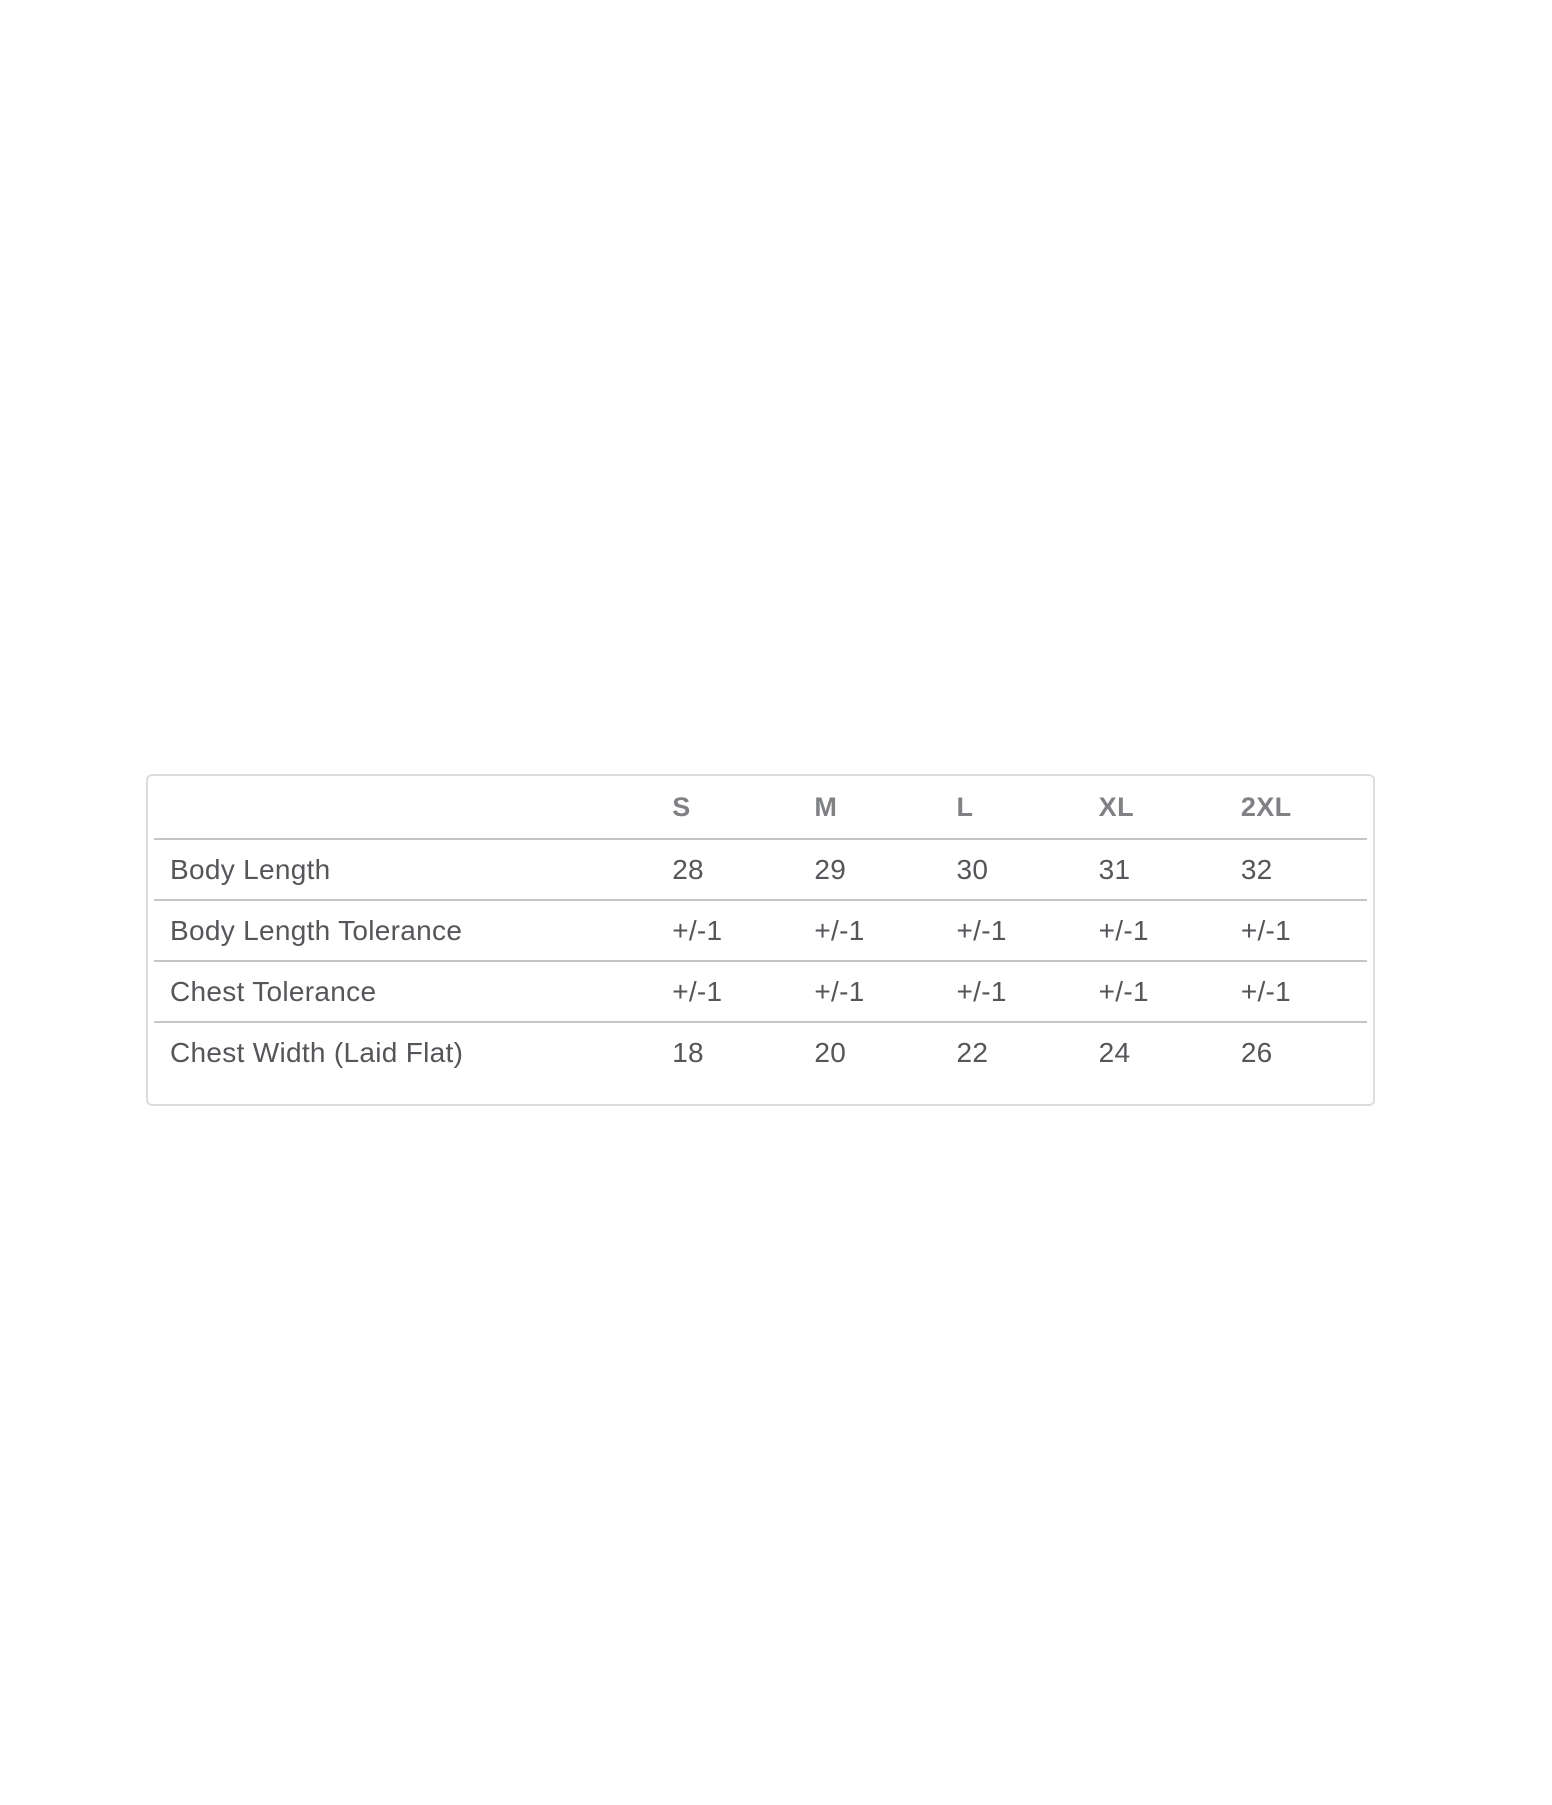  What do you see at coordinates (869, 870) in the screenshot?
I see `value-cell: 29` at bounding box center [869, 870].